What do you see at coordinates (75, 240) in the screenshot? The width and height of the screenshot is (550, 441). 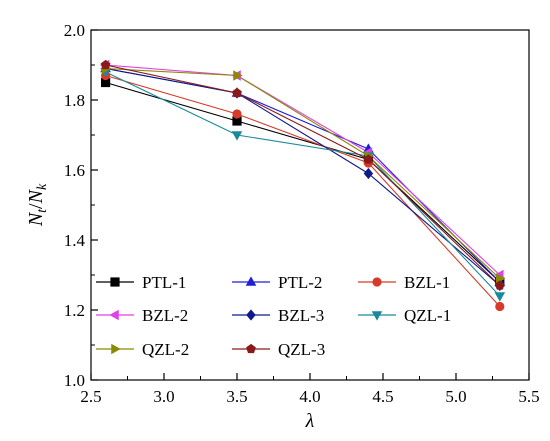 I see `y-tick-label: 1.4` at bounding box center [75, 240].